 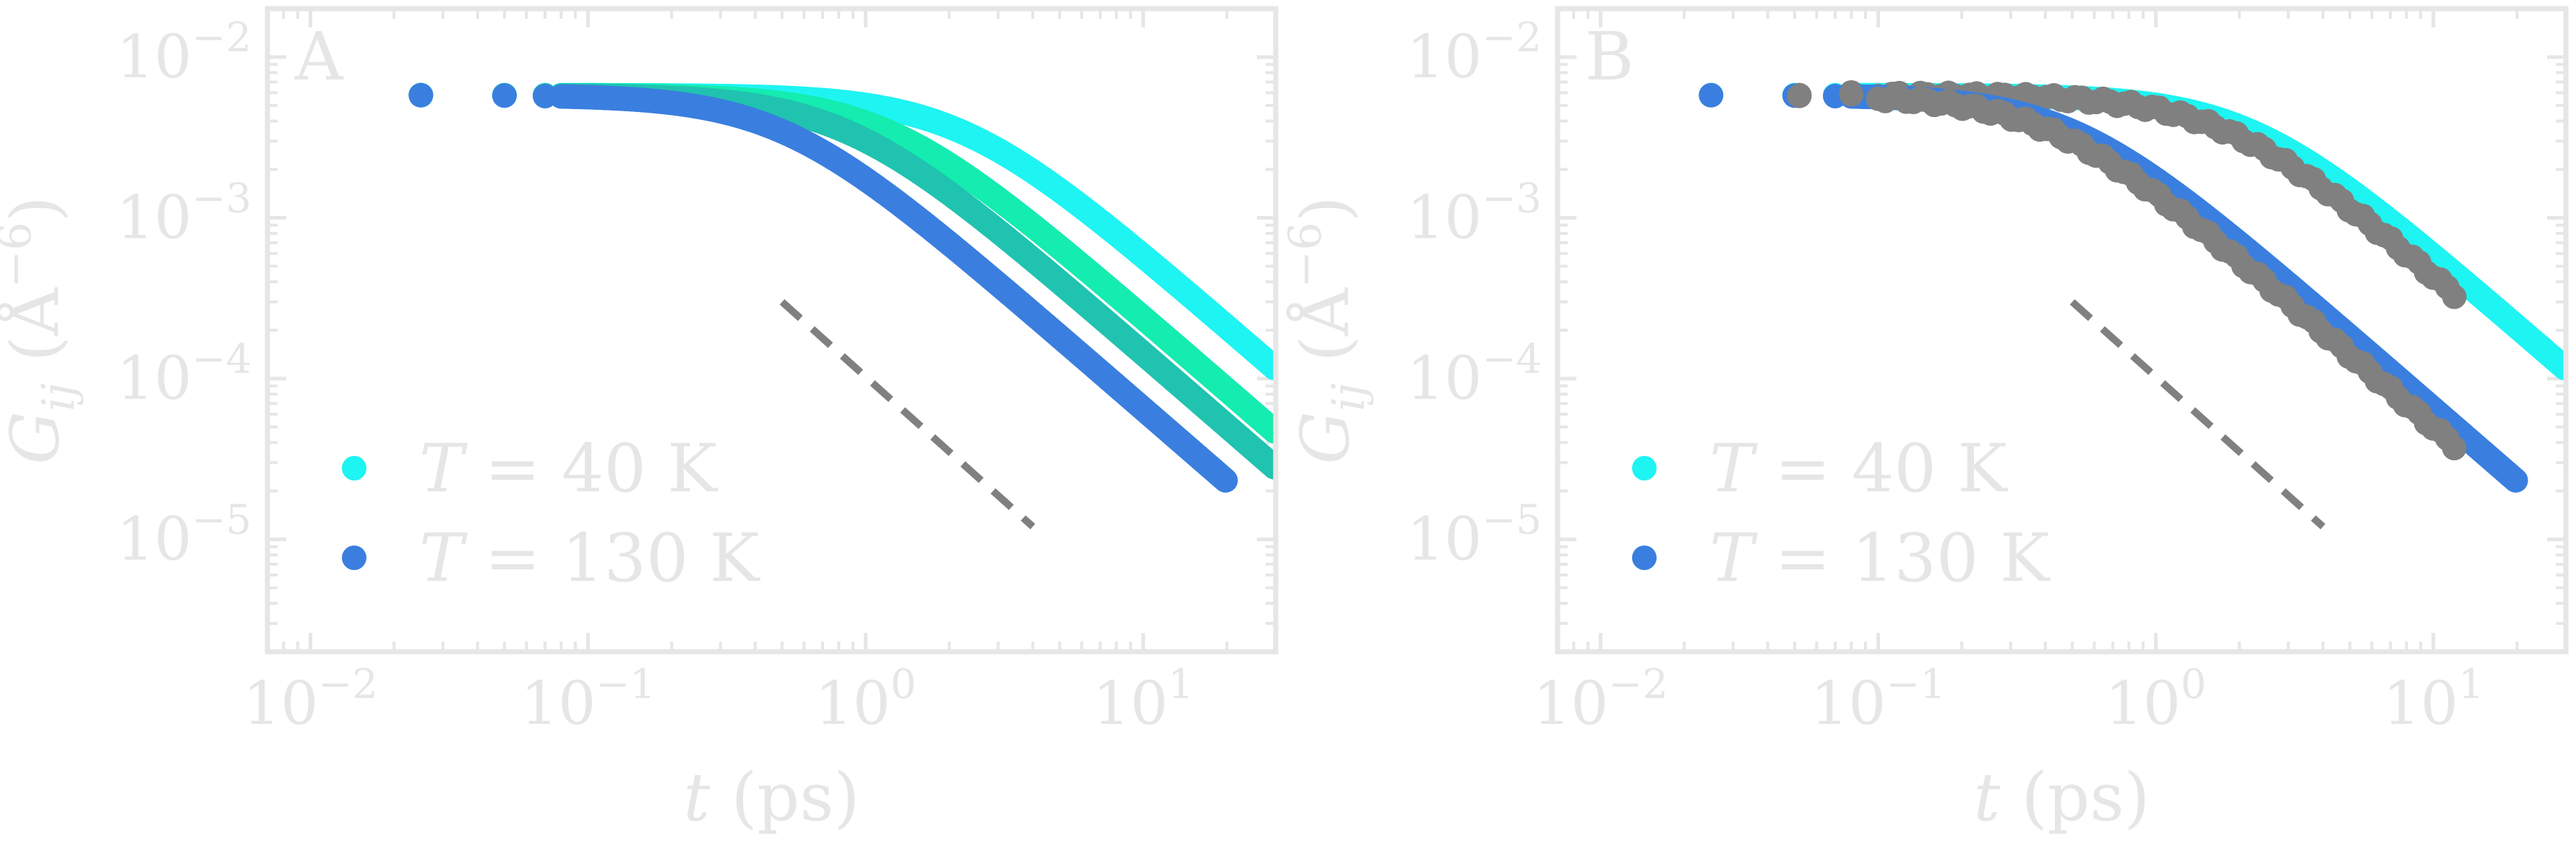 What do you see at coordinates (1881, 468) in the screenshot?
I see `legend-text: = 40 K` at bounding box center [1881, 468].